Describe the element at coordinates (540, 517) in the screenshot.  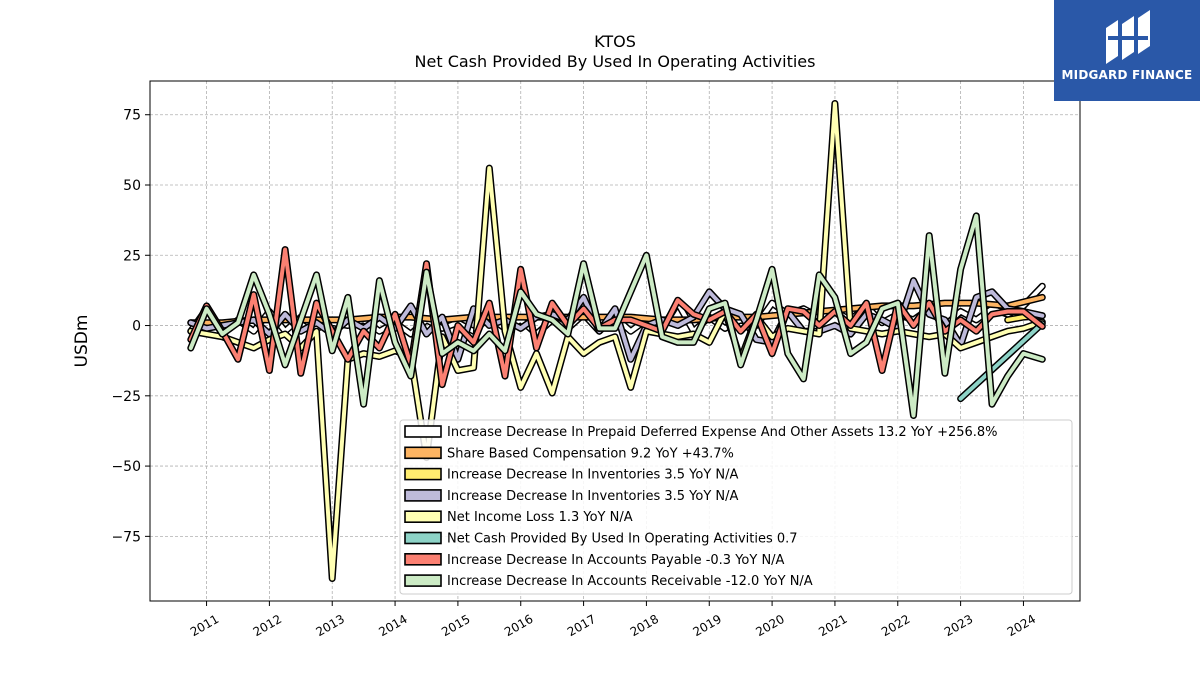
I see `legend-label-4: Net Income Loss 1.3 YoY N/A` at that location.